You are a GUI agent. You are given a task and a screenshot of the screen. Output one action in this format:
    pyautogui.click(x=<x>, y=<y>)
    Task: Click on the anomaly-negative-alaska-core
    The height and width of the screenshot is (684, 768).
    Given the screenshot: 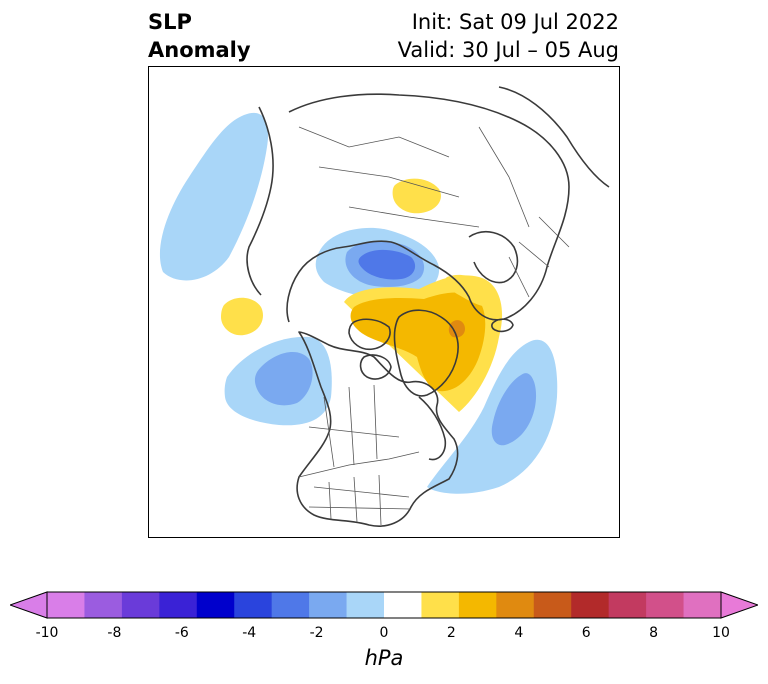 What is the action you would take?
    pyautogui.click(x=283, y=379)
    